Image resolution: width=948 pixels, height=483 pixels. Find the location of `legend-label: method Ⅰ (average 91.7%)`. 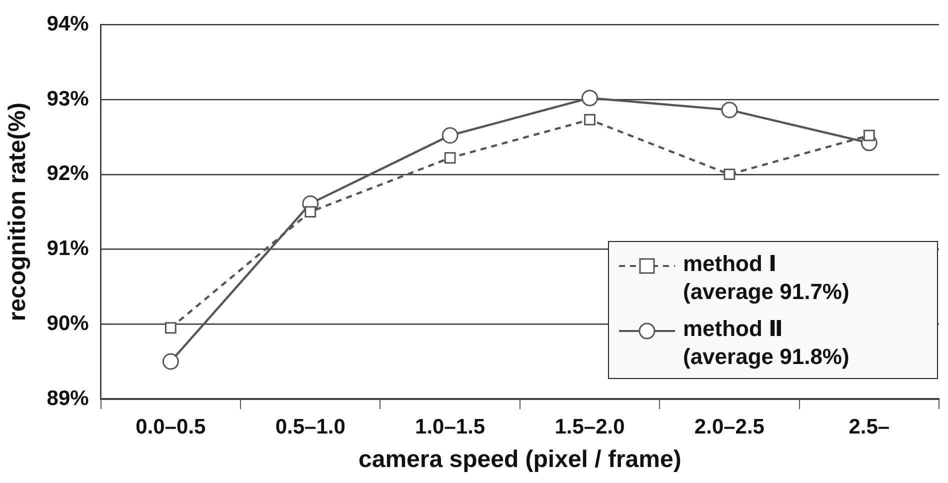

legend-label: method Ⅰ (average 91.7%) is located at coordinates (766, 277).